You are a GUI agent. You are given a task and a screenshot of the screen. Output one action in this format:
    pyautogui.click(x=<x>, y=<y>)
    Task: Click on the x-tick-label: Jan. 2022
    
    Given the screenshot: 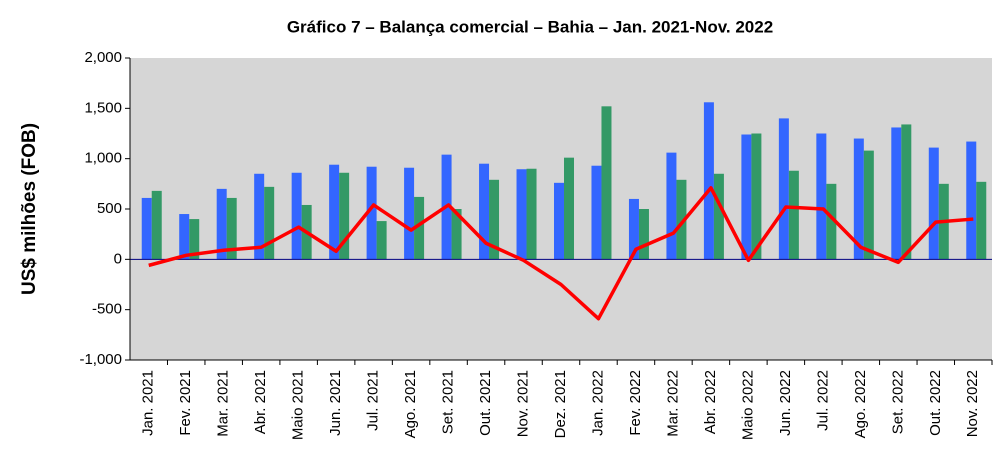 What is the action you would take?
    pyautogui.click(x=597, y=403)
    